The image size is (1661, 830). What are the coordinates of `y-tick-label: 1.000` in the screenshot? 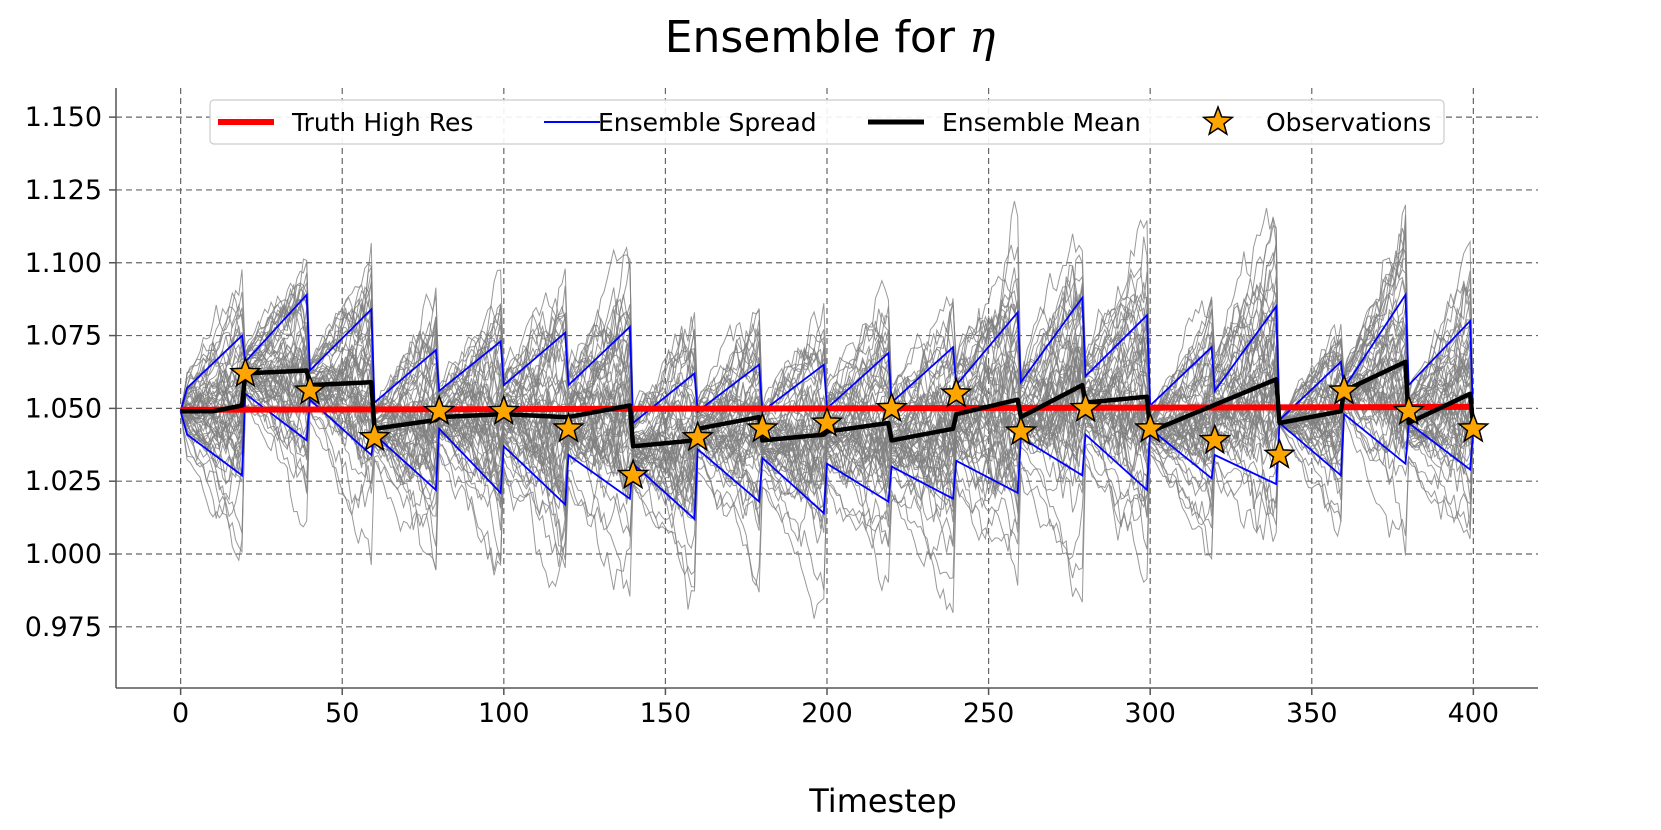 It's located at (63, 554).